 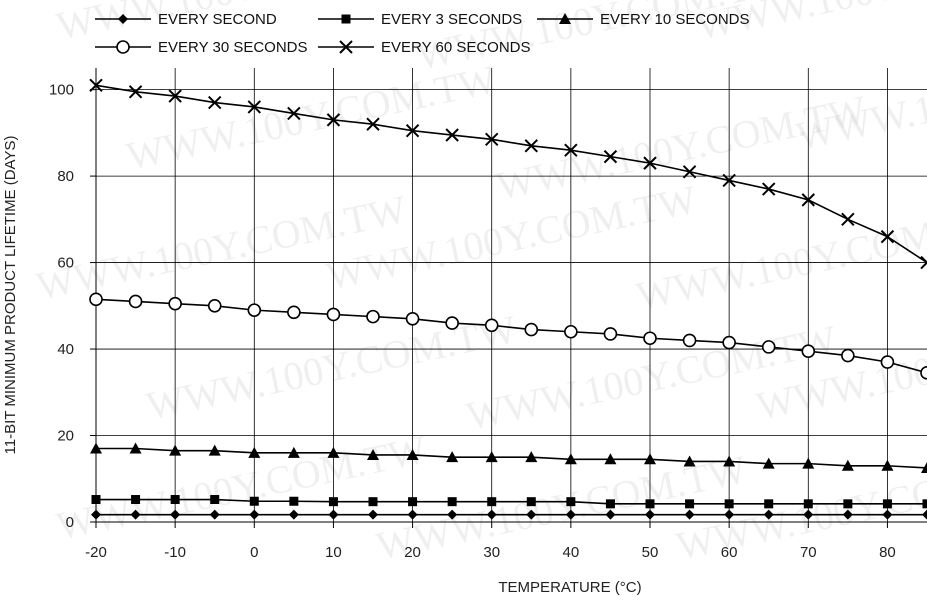 What do you see at coordinates (217, 19) in the screenshot?
I see `legend-label: EVERY SECOND` at bounding box center [217, 19].